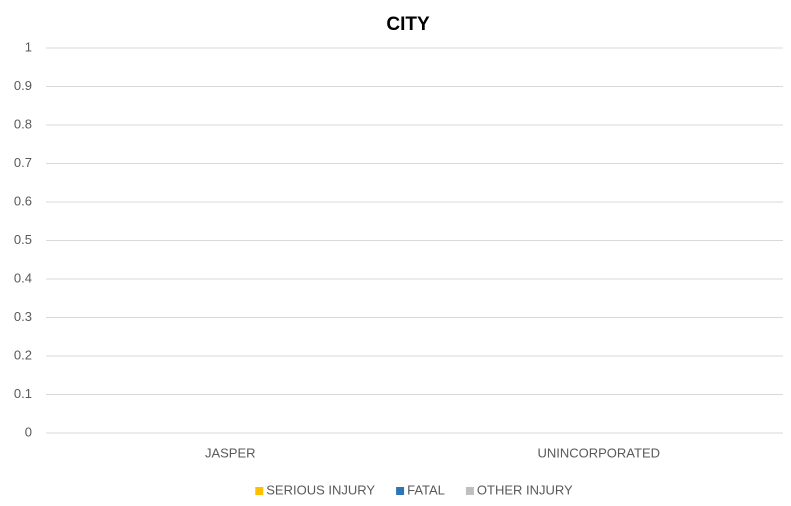 The image size is (791, 506). What do you see at coordinates (408, 24) in the screenshot?
I see `chart-title: CITY` at bounding box center [408, 24].